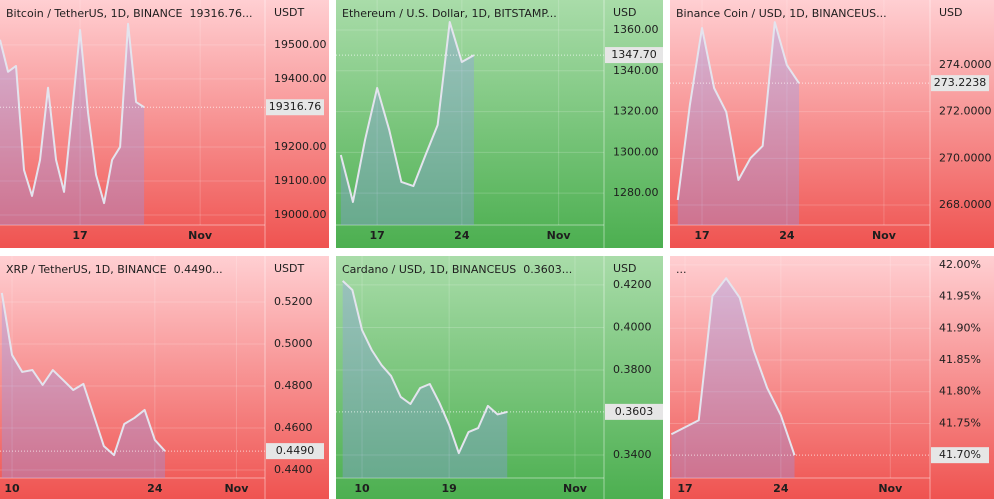 Image resolution: width=994 pixels, height=499 pixels. I want to click on y-tick-label: 0.4800, so click(293, 385).